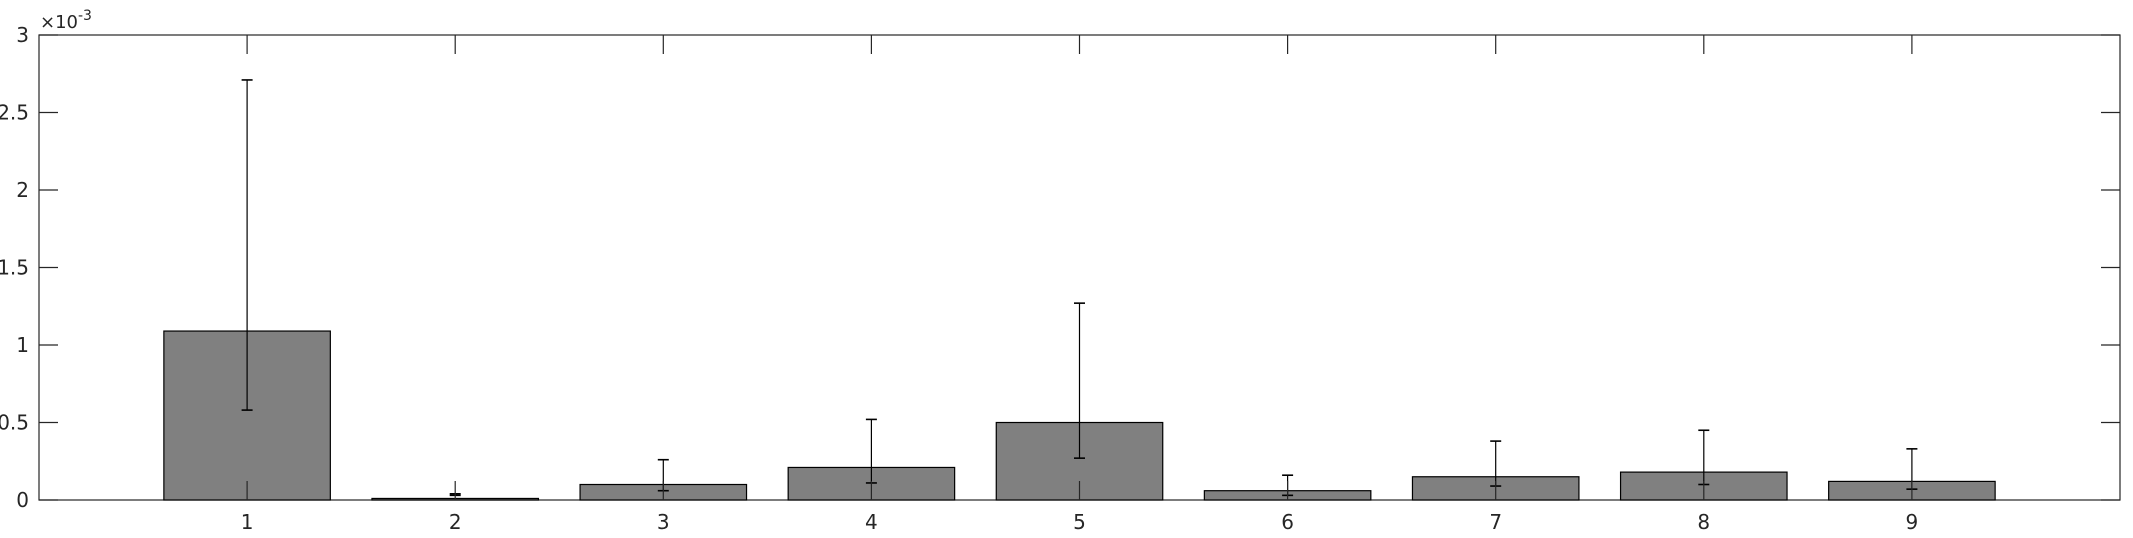 The image size is (2133, 538). I want to click on x-tick-label-9: 9, so click(1912, 521).